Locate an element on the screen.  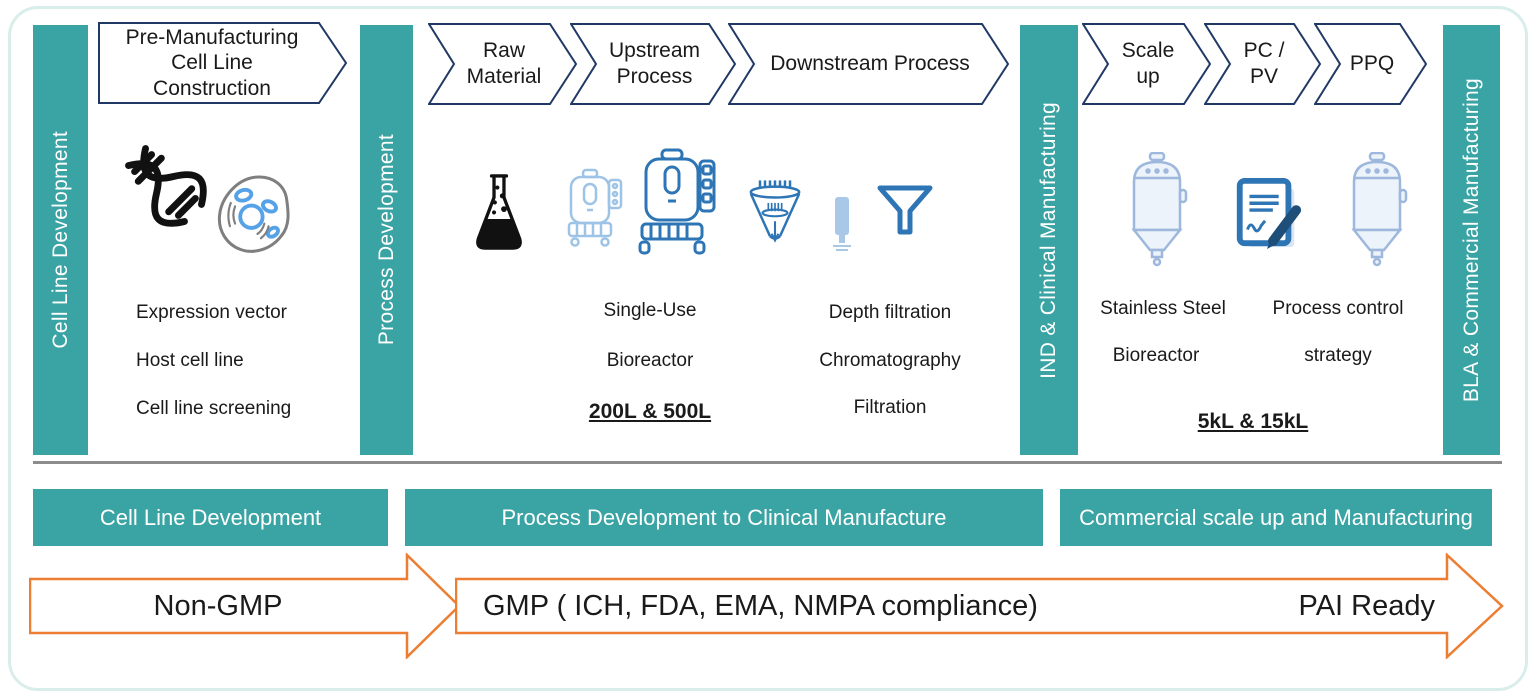
chevron-scale-up: Scale up is located at coordinates (1147, 64).